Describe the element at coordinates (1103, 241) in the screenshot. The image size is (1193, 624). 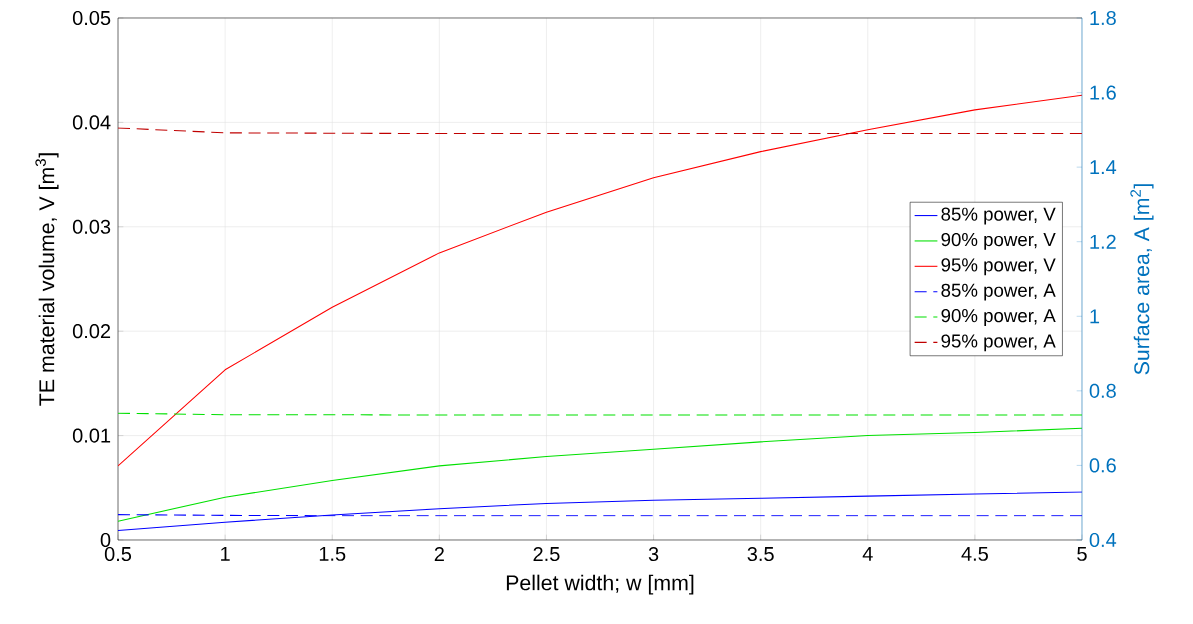
I see `y2-tick-label: 1.2` at that location.